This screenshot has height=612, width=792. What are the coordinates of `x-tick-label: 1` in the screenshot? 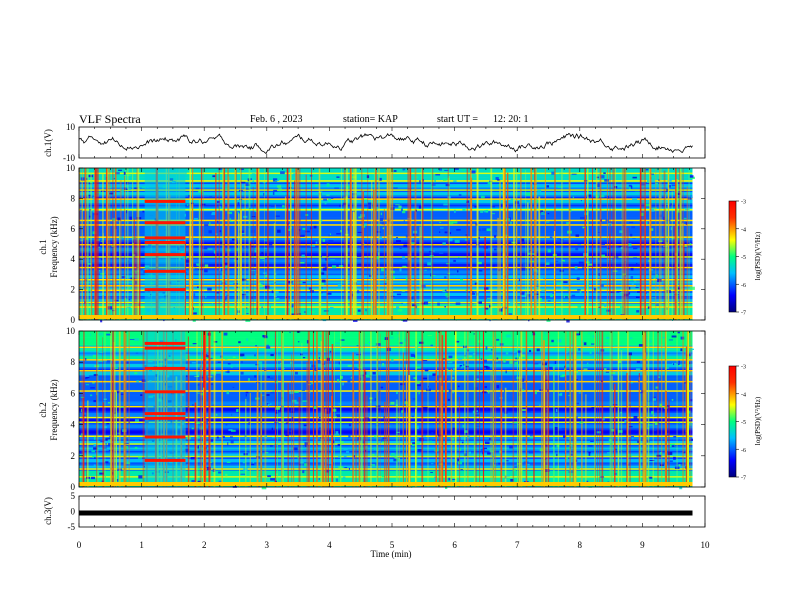 It's located at (141, 545).